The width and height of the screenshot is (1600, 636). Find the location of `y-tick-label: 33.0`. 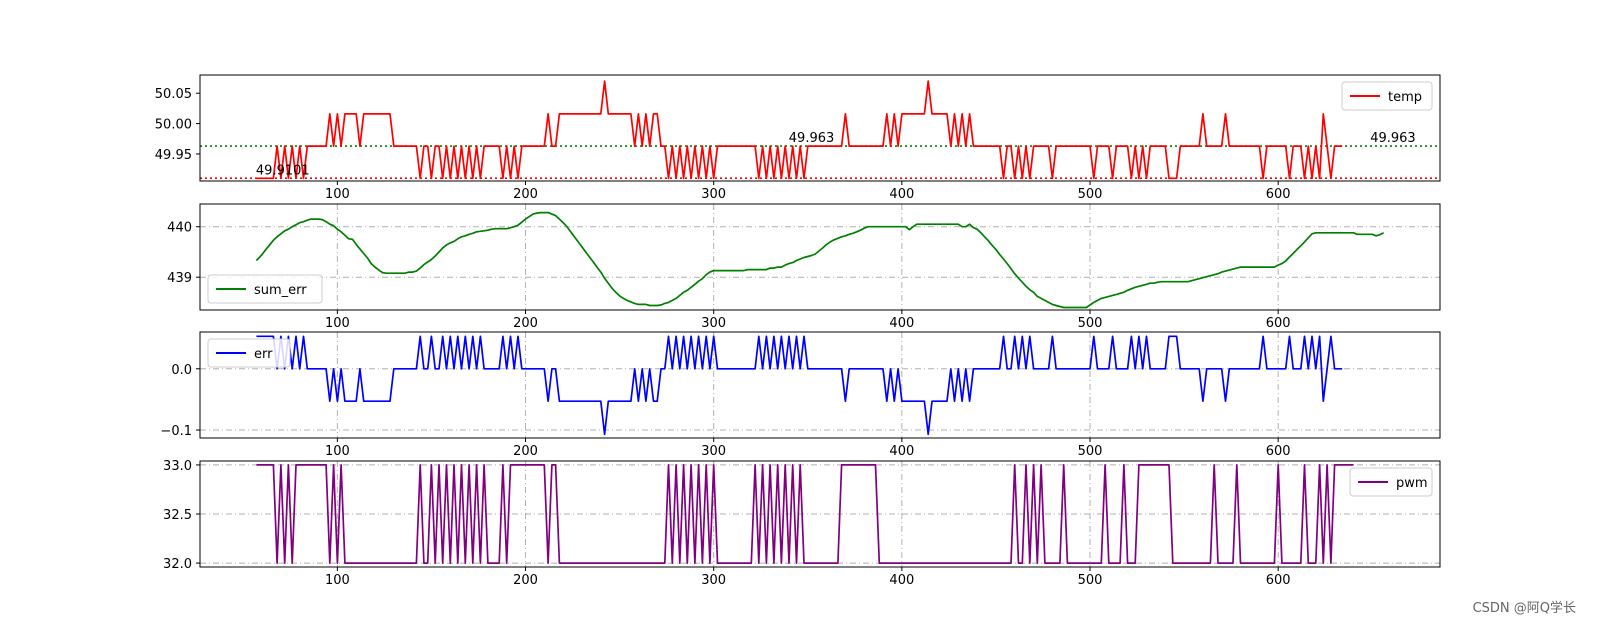

y-tick-label: 33.0 is located at coordinates (177, 466).